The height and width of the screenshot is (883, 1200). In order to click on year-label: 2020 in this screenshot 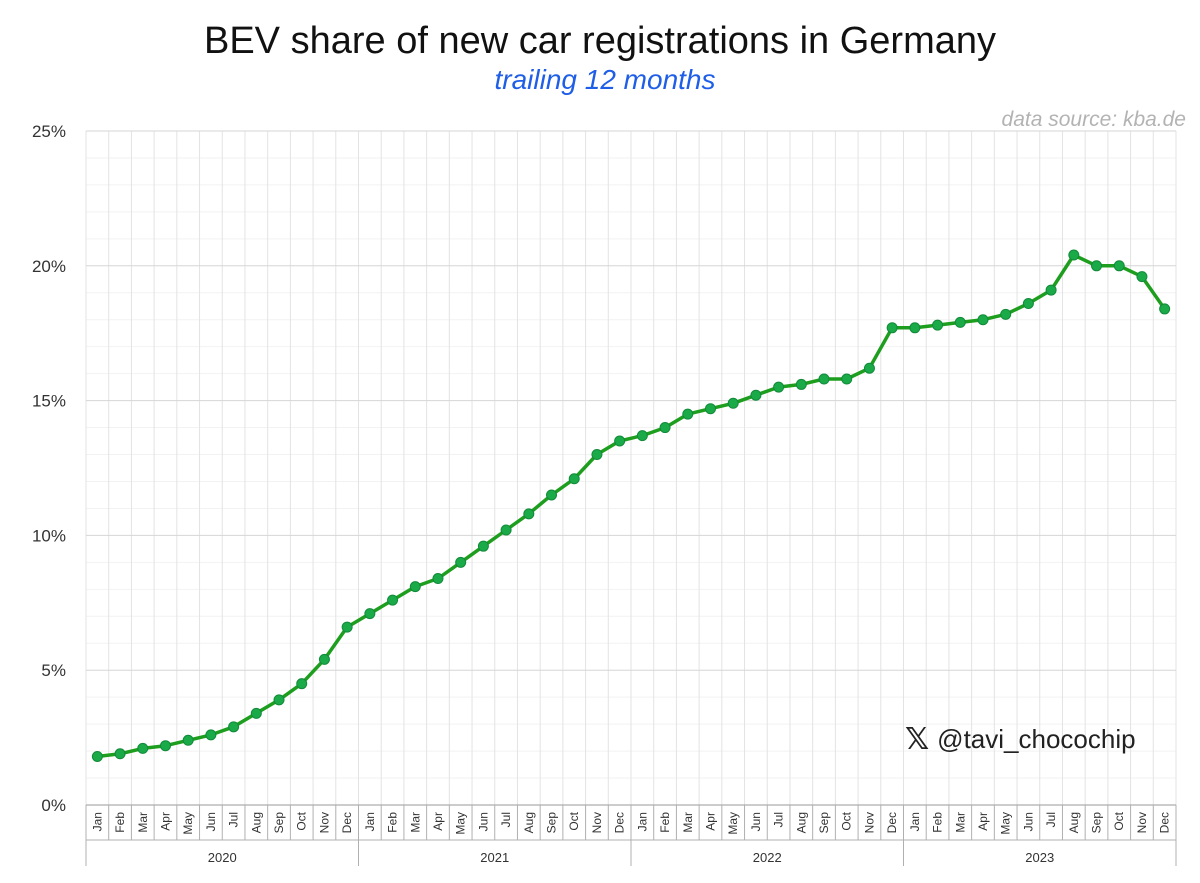, I will do `click(222, 857)`.